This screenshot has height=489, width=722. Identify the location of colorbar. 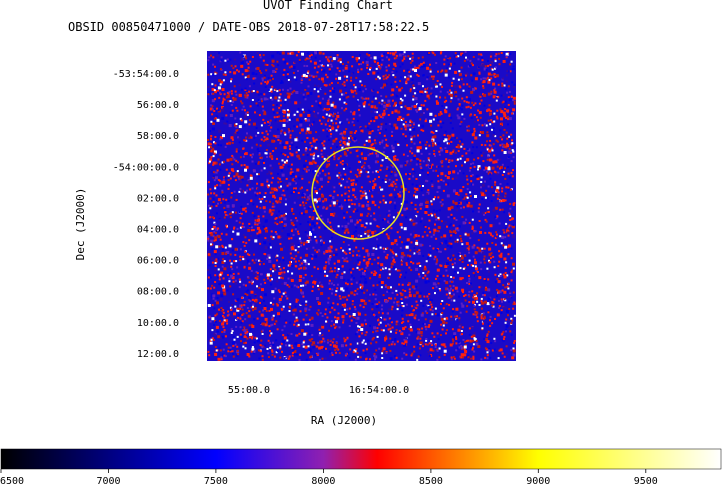
(361, 459).